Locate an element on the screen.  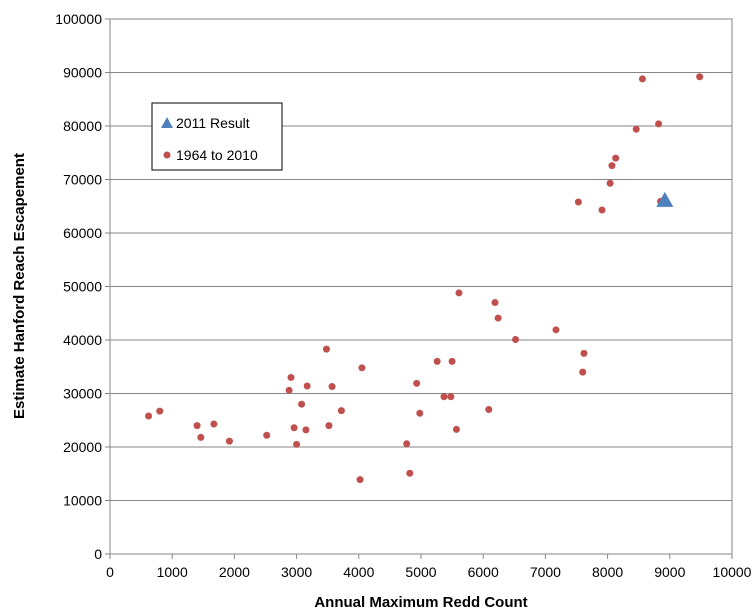
x-tick-label: 7000 is located at coordinates (545, 572).